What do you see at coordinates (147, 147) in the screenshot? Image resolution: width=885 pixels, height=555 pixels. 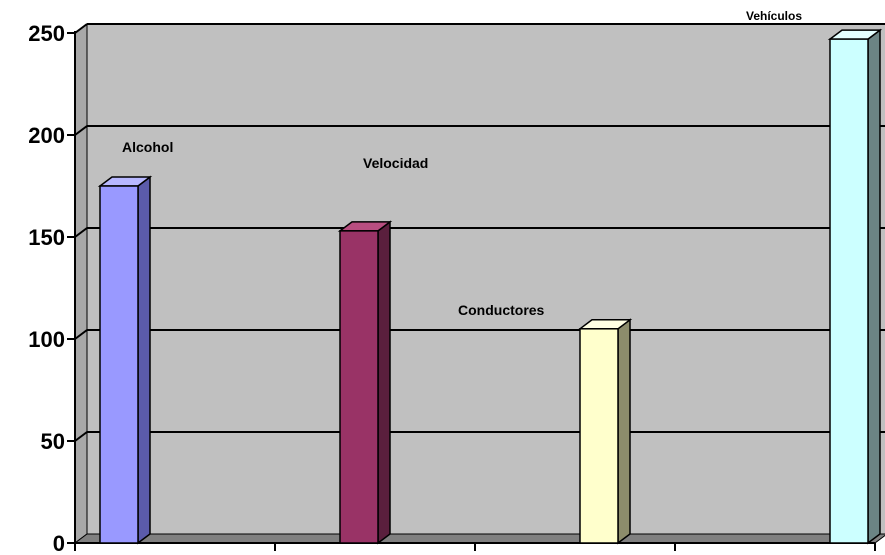 I see `data-label-alcohol: Alcohol` at bounding box center [147, 147].